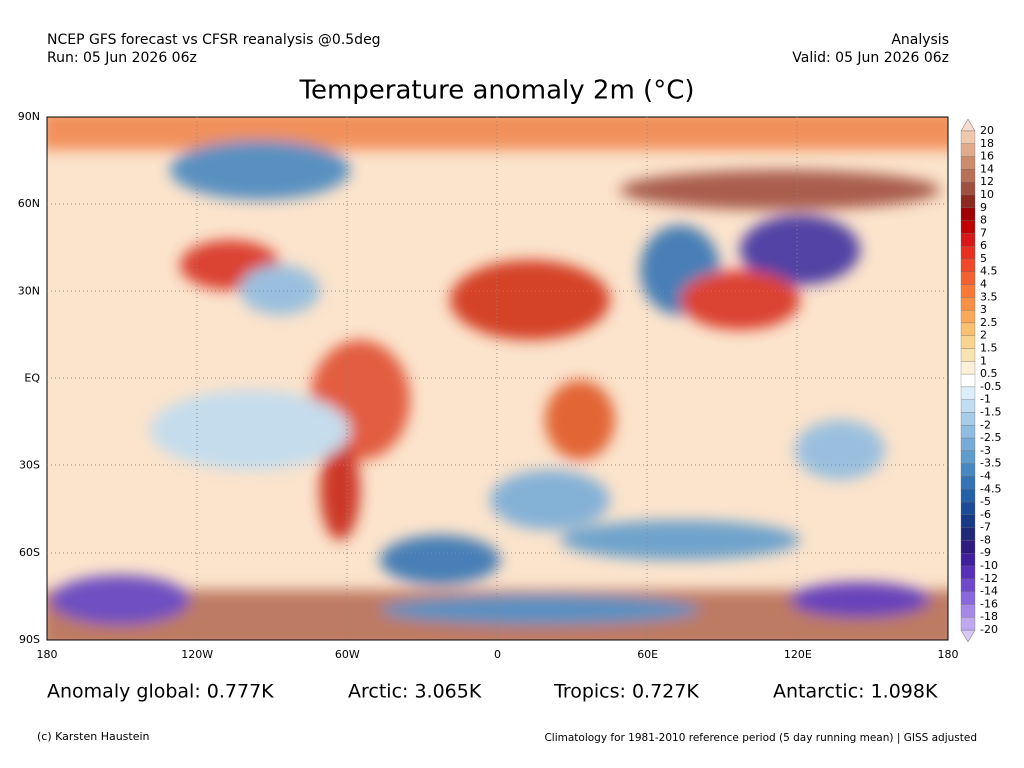  What do you see at coordinates (987, 181) in the screenshot?
I see `colorbar-label: 12` at bounding box center [987, 181].